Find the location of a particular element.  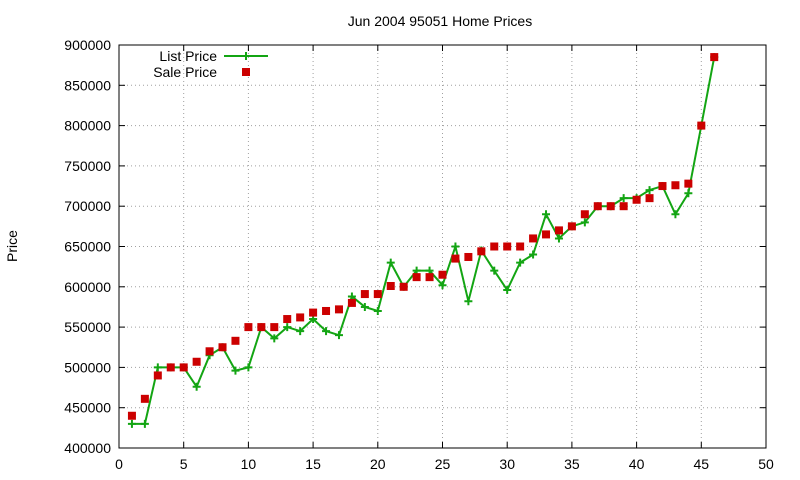

y-tick-label: 650000 is located at coordinates (87, 247).